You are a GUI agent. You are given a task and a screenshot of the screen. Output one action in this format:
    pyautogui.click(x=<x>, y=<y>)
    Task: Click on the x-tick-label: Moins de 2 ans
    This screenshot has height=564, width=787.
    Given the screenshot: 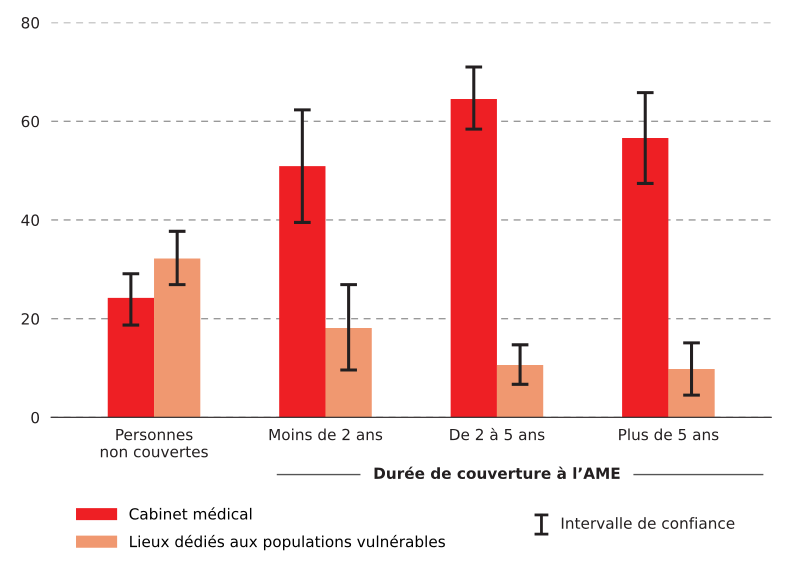 What is the action you would take?
    pyautogui.click(x=326, y=434)
    